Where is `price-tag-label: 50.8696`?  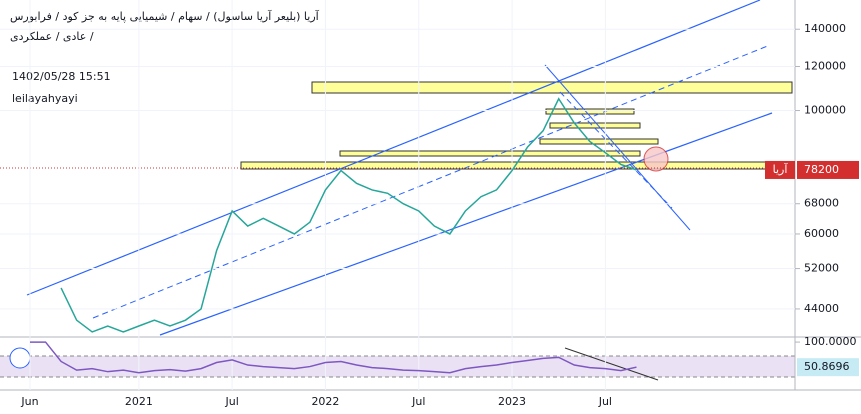
price-tag-label: 50.8696 is located at coordinates (827, 366).